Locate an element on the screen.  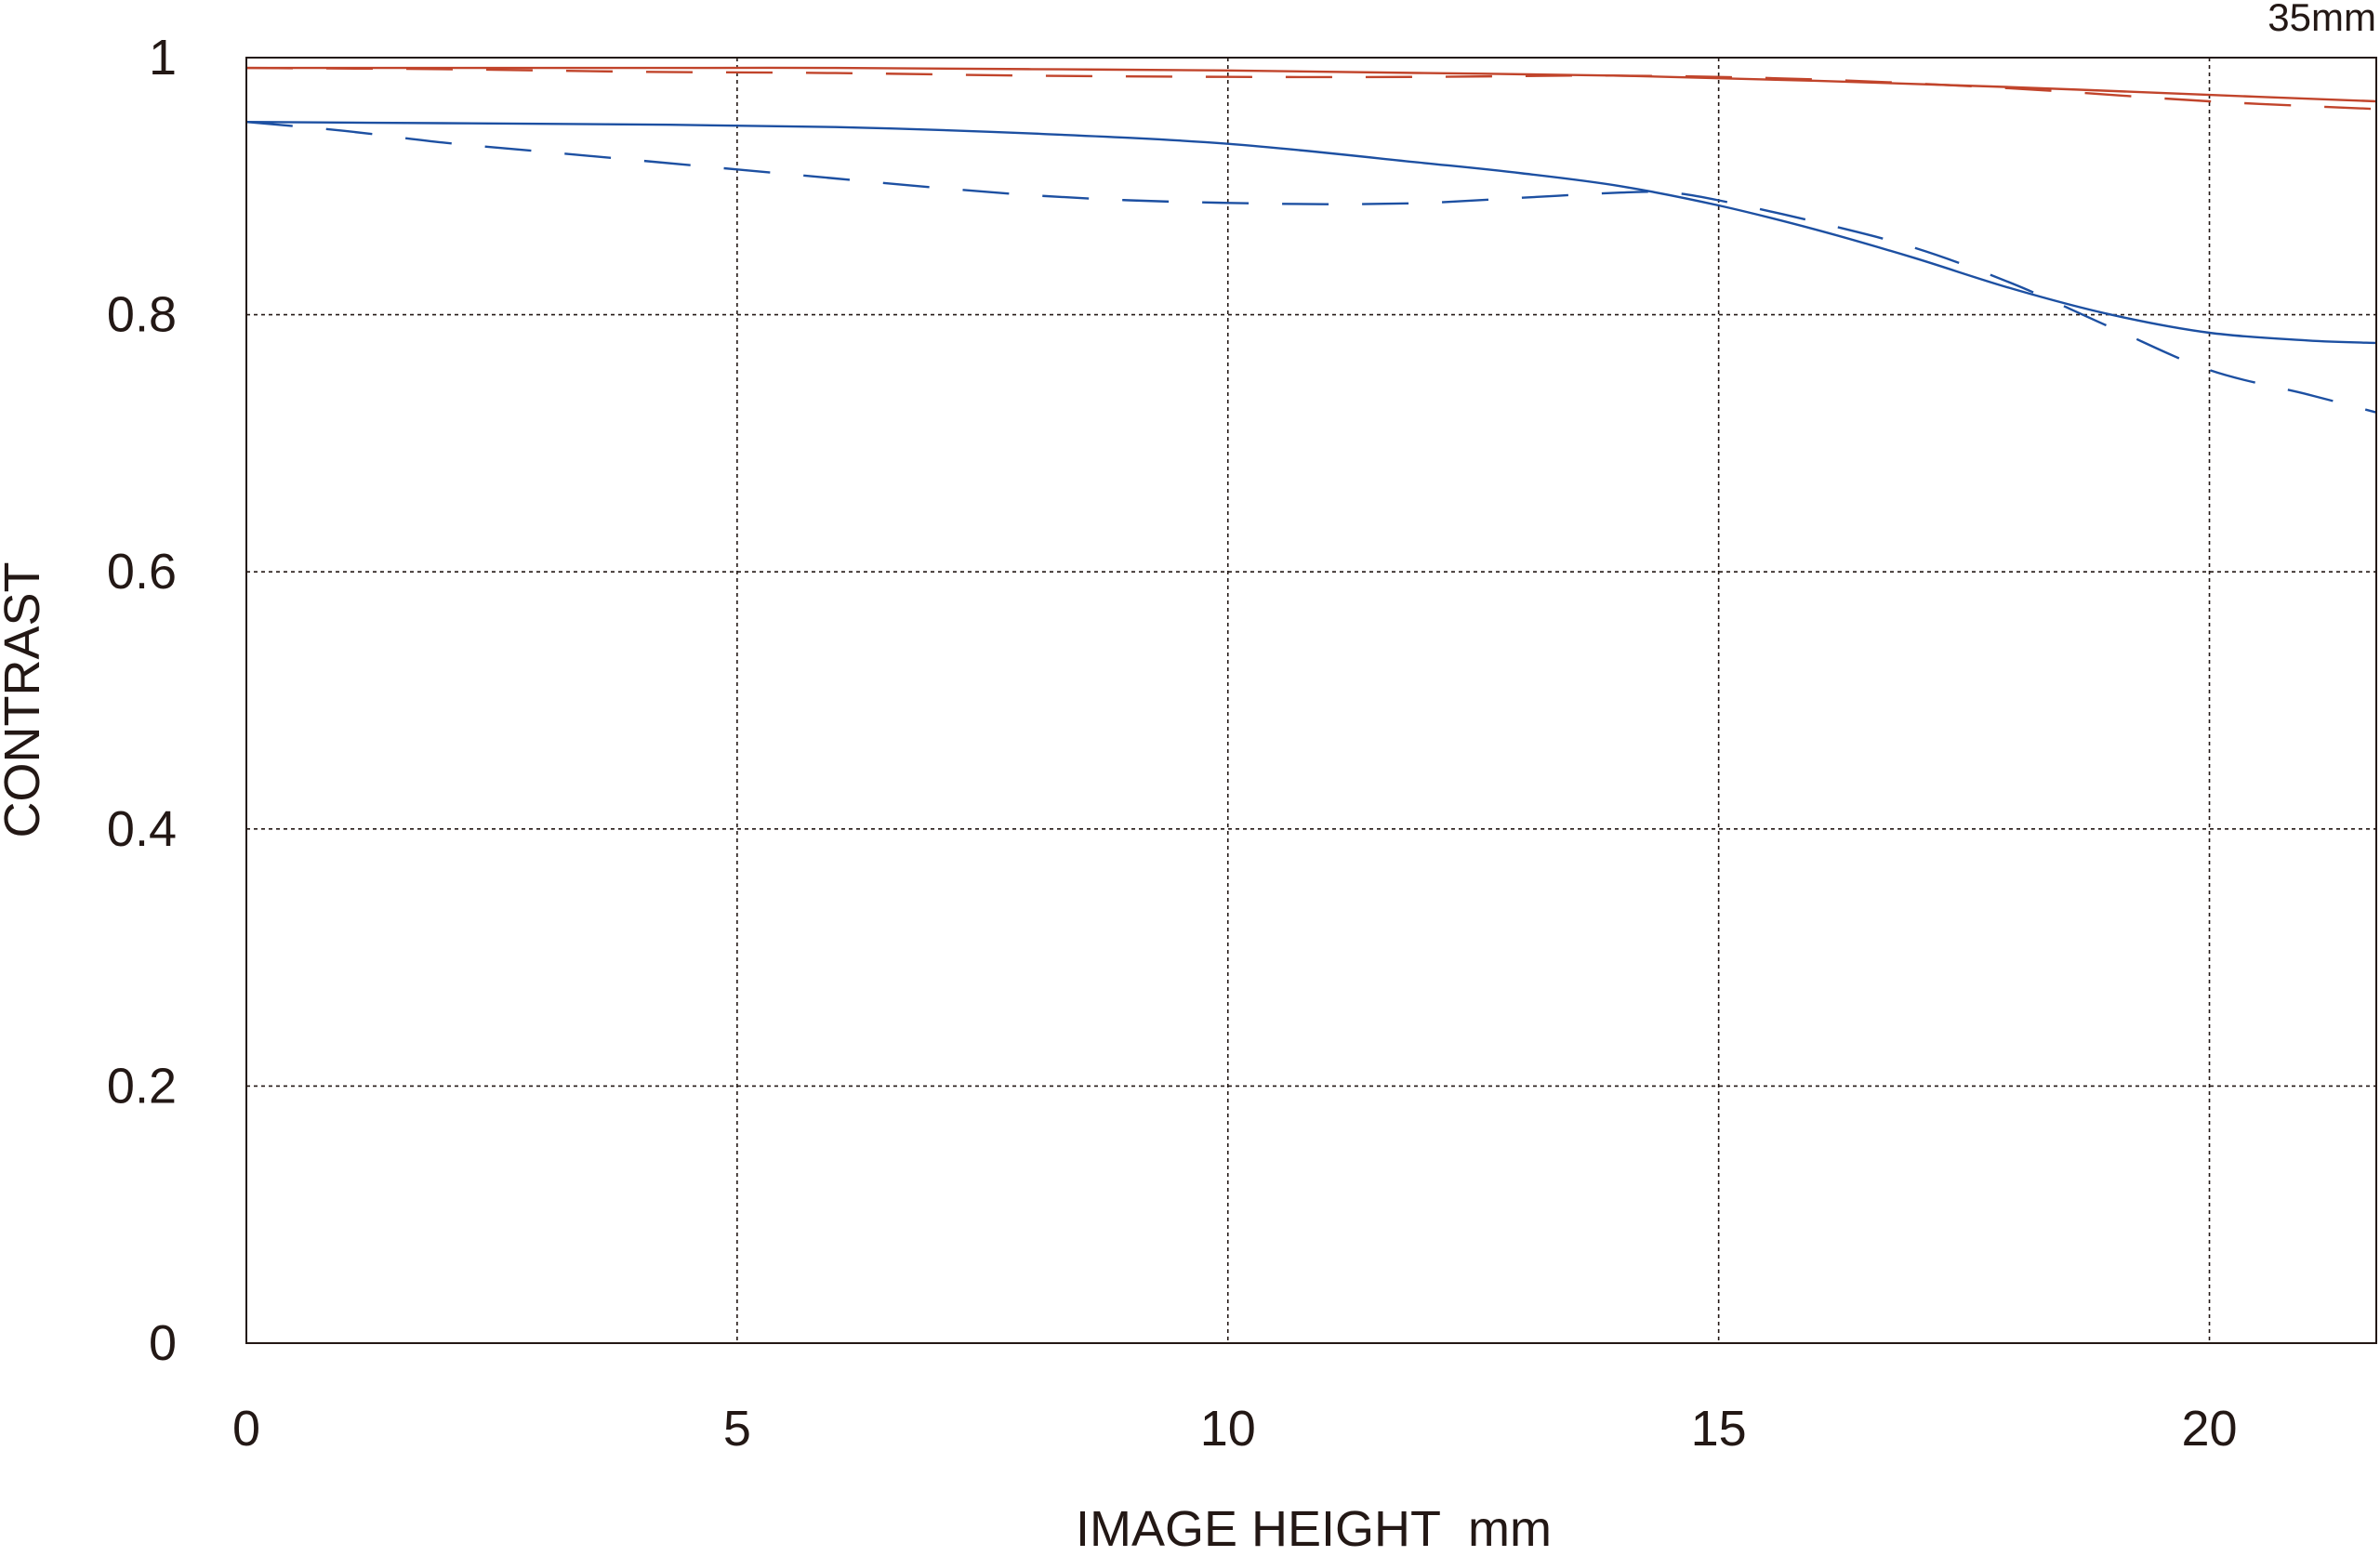
x-tick-label-4: 20 is located at coordinates (2209, 1429).